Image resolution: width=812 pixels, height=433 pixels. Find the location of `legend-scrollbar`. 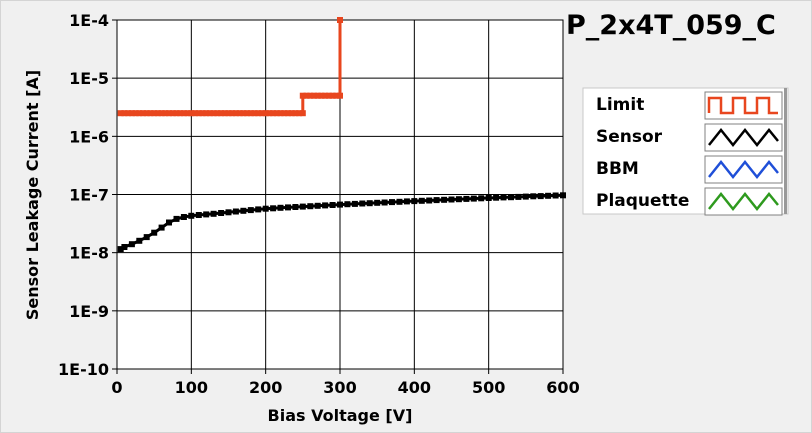

legend-scrollbar is located at coordinates (785, 151).